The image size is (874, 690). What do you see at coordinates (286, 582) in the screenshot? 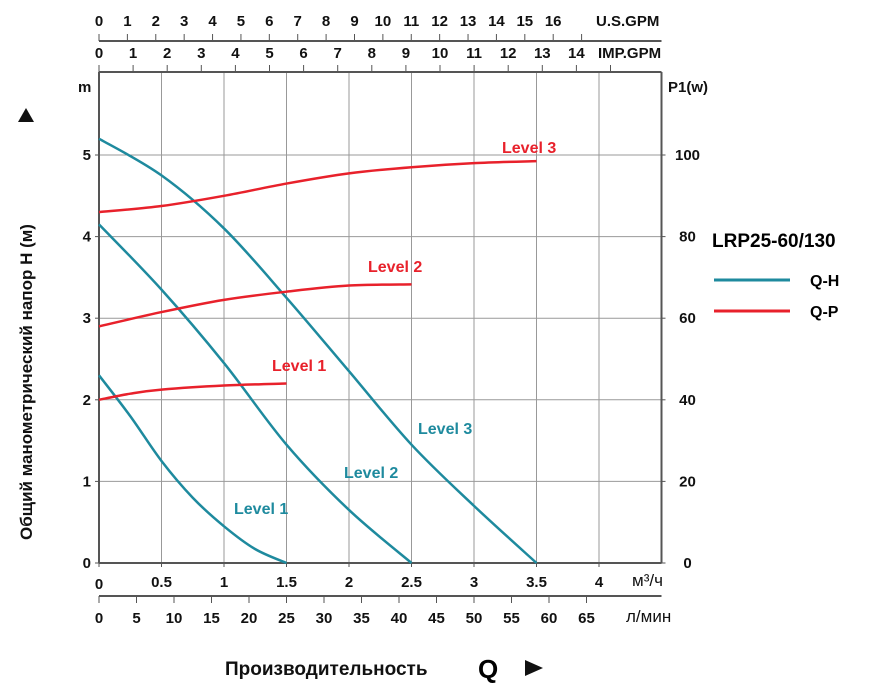
I see `x-tick-label: 1.5` at bounding box center [286, 582].